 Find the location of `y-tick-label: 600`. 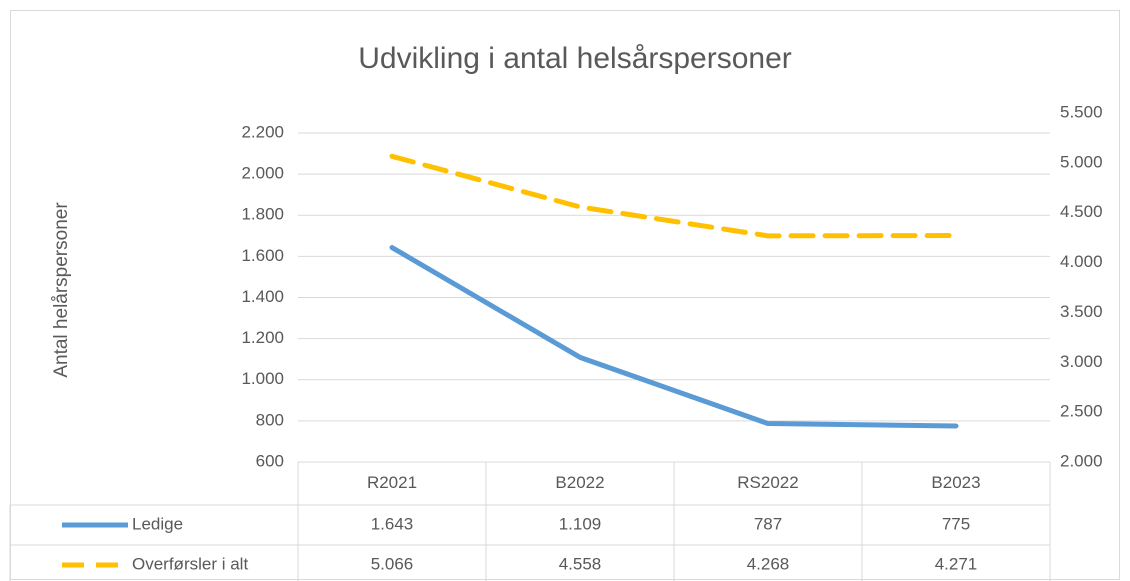

y-tick-label: 600 is located at coordinates (270, 460).